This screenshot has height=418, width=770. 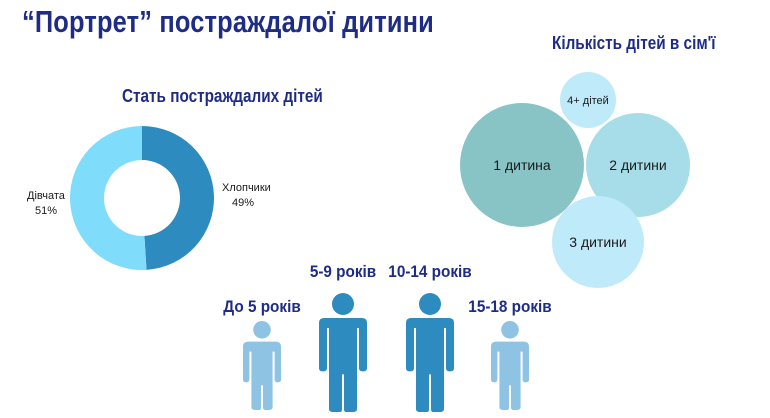 I want to click on pie-slice-boys, so click(x=178, y=198).